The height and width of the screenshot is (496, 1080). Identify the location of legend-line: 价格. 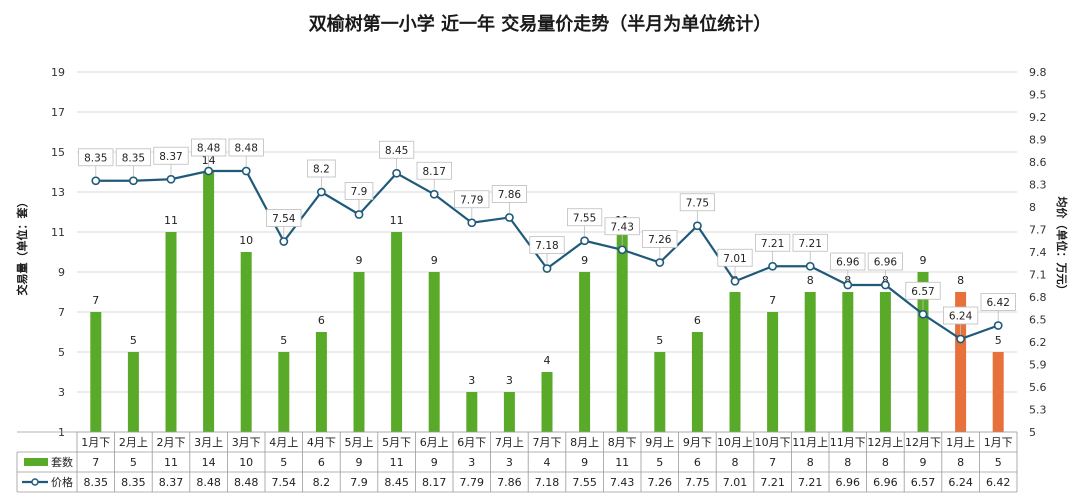
(47, 482).